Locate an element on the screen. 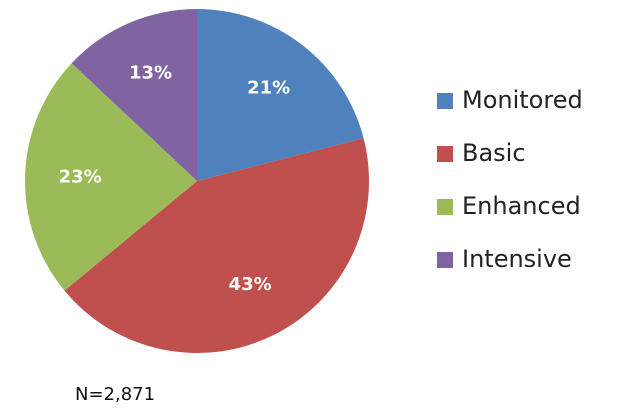  value-label: 13% is located at coordinates (150, 73).